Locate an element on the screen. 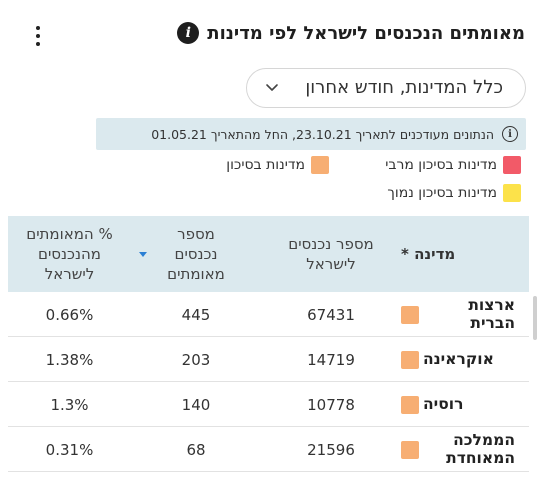  cell-pct: 1.3% is located at coordinates (69, 404).